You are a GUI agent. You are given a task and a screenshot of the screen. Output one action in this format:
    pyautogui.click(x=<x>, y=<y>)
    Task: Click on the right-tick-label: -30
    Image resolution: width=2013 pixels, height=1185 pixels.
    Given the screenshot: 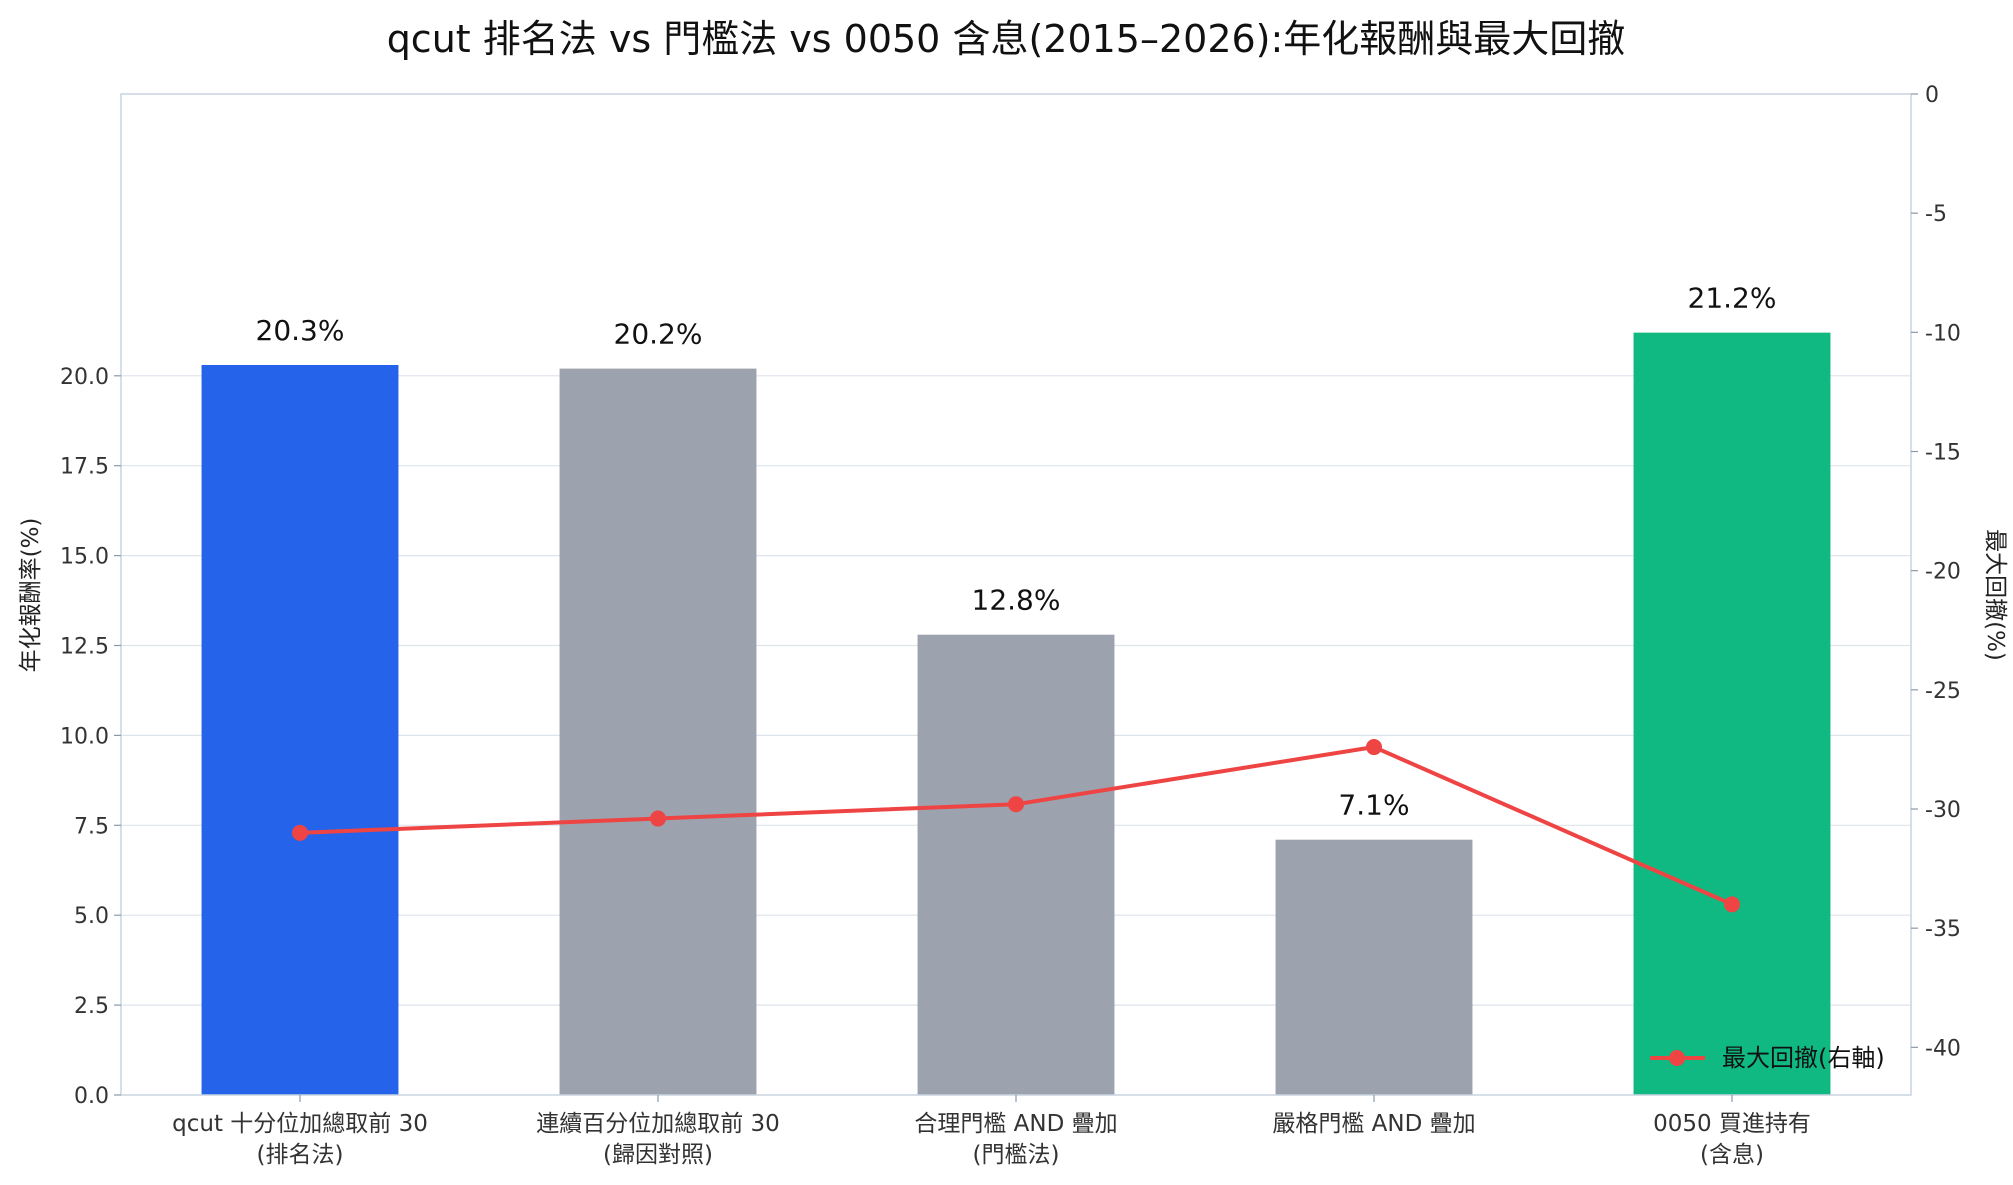 What is the action you would take?
    pyautogui.click(x=1943, y=810)
    